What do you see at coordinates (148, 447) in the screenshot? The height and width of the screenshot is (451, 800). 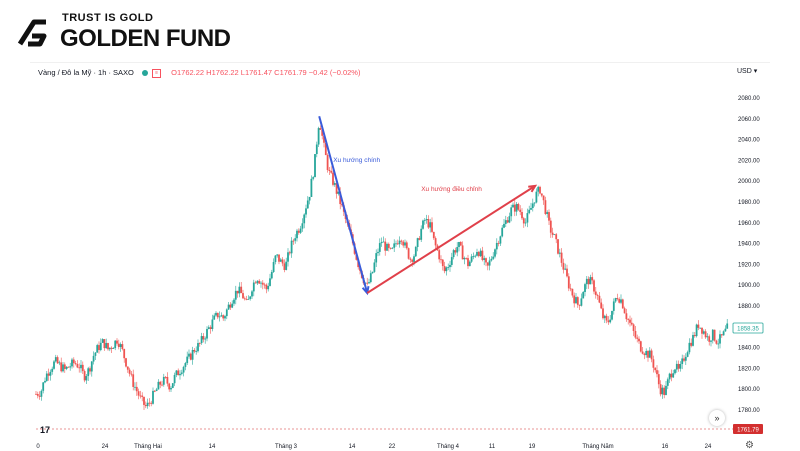 I see `x-tick-label: Tháng Hai` at bounding box center [148, 447].